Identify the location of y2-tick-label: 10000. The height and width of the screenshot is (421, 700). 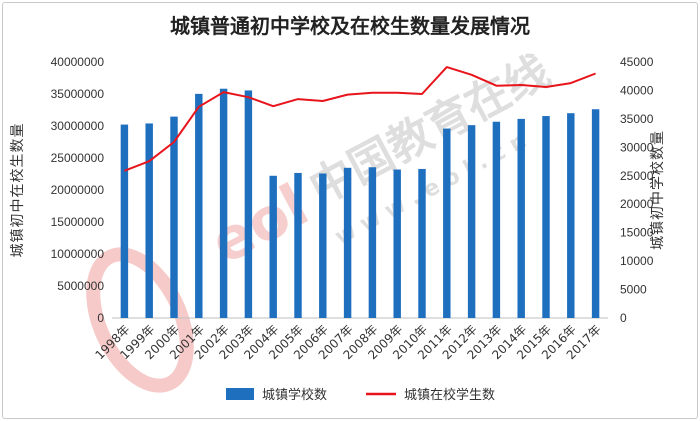
(637, 261).